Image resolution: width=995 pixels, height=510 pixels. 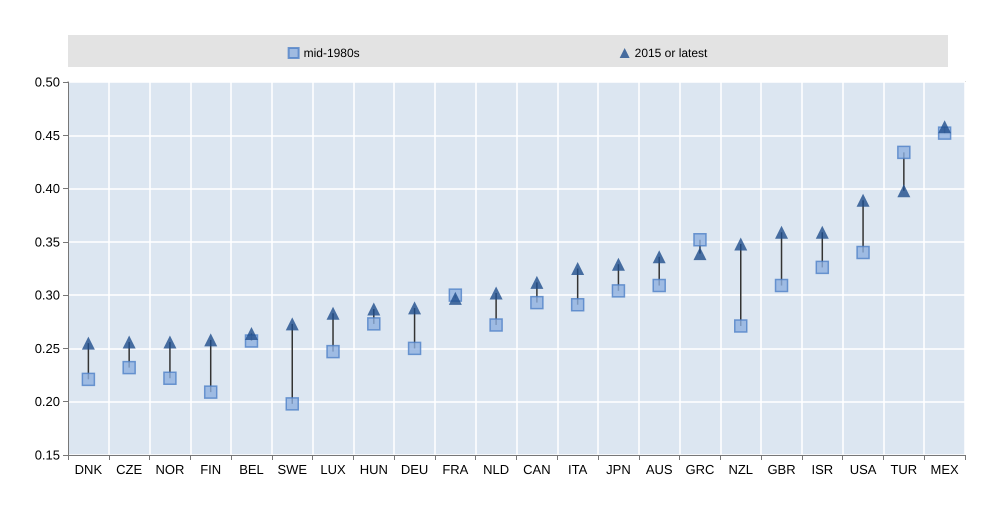 I want to click on x-tick-label: ISR, so click(x=822, y=469).